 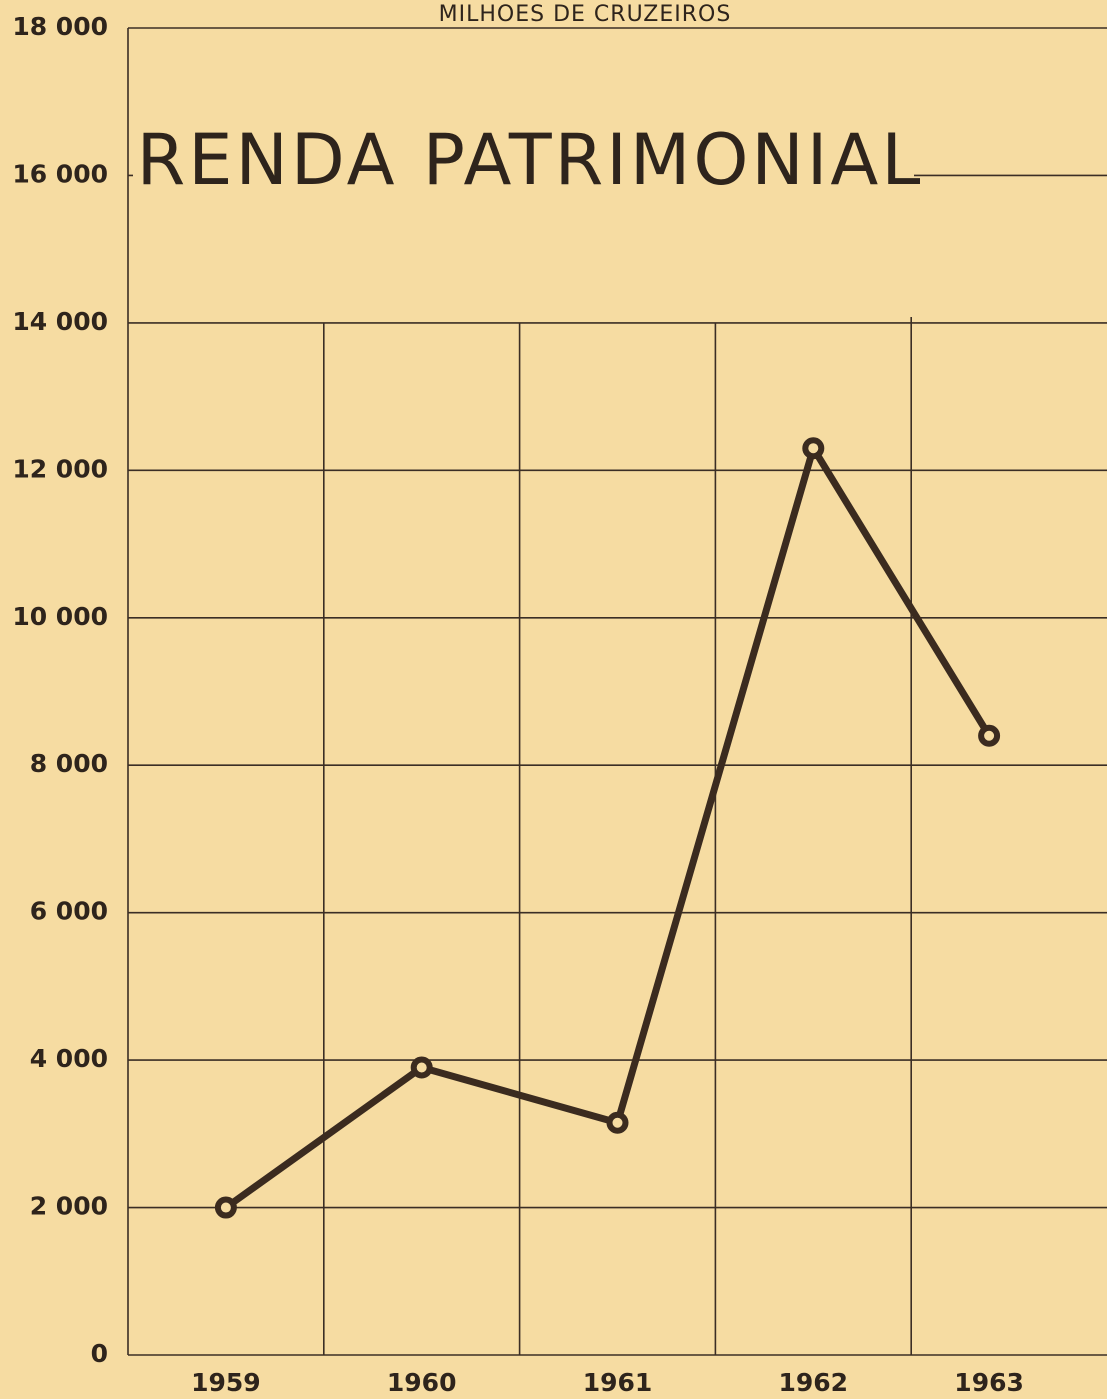 What do you see at coordinates (69, 1058) in the screenshot?
I see `y-tick-label: 4 000` at bounding box center [69, 1058].